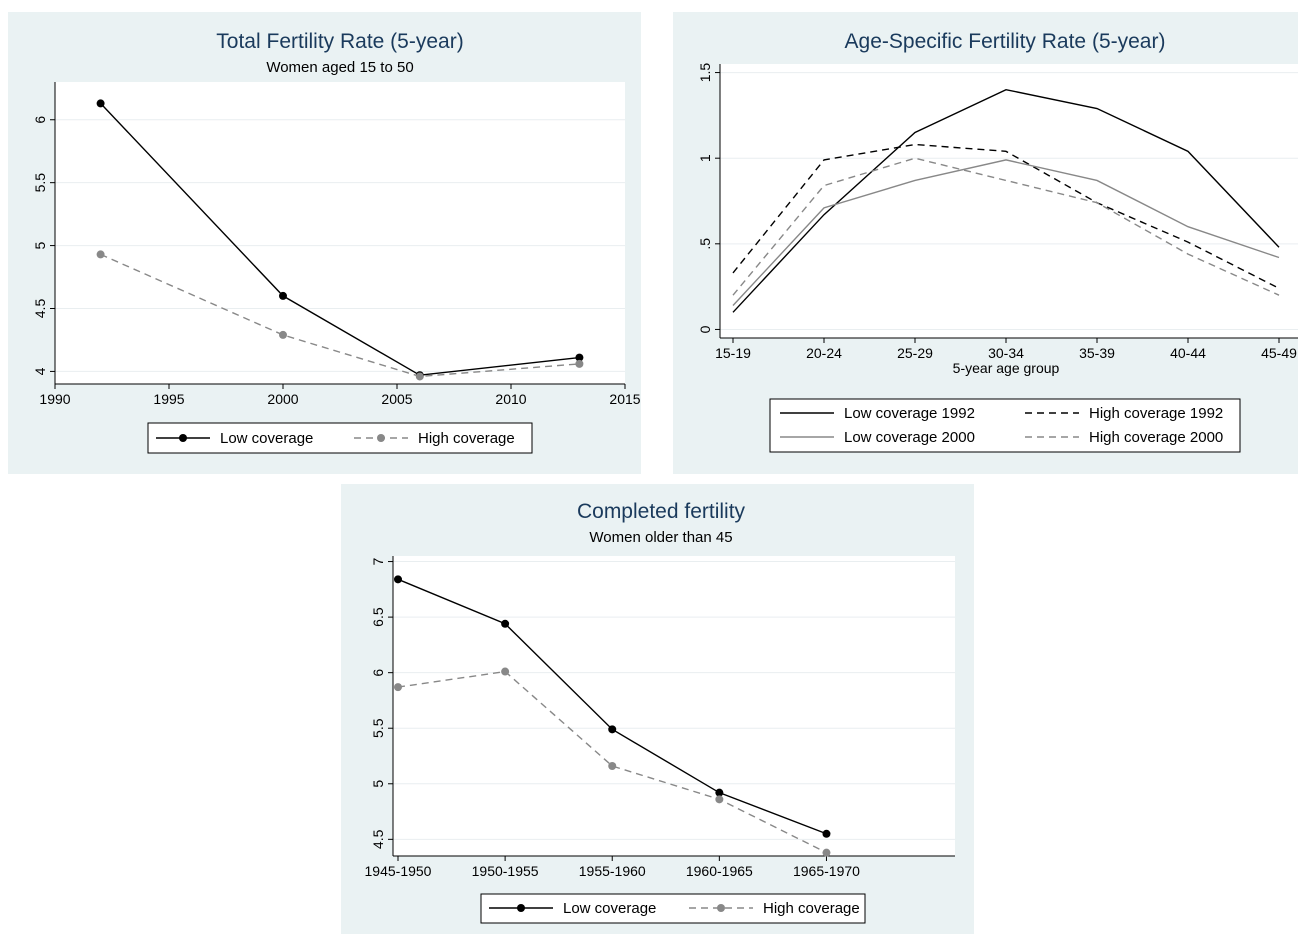  What do you see at coordinates (733, 353) in the screenshot?
I see `x-tick-label: 15-19` at bounding box center [733, 353].